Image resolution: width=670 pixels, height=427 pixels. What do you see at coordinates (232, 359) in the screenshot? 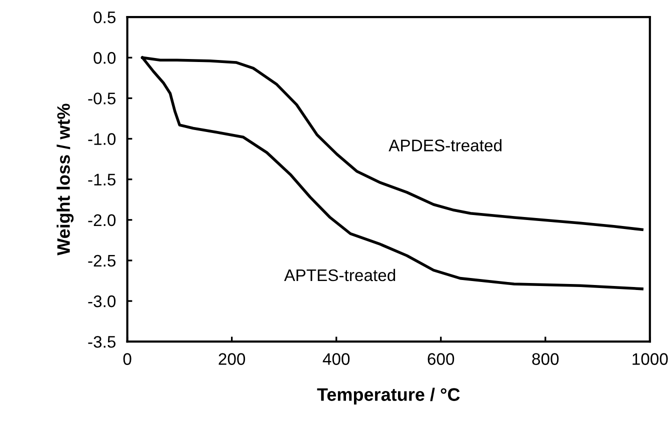
I see `x-tick-label: 200` at bounding box center [232, 359].